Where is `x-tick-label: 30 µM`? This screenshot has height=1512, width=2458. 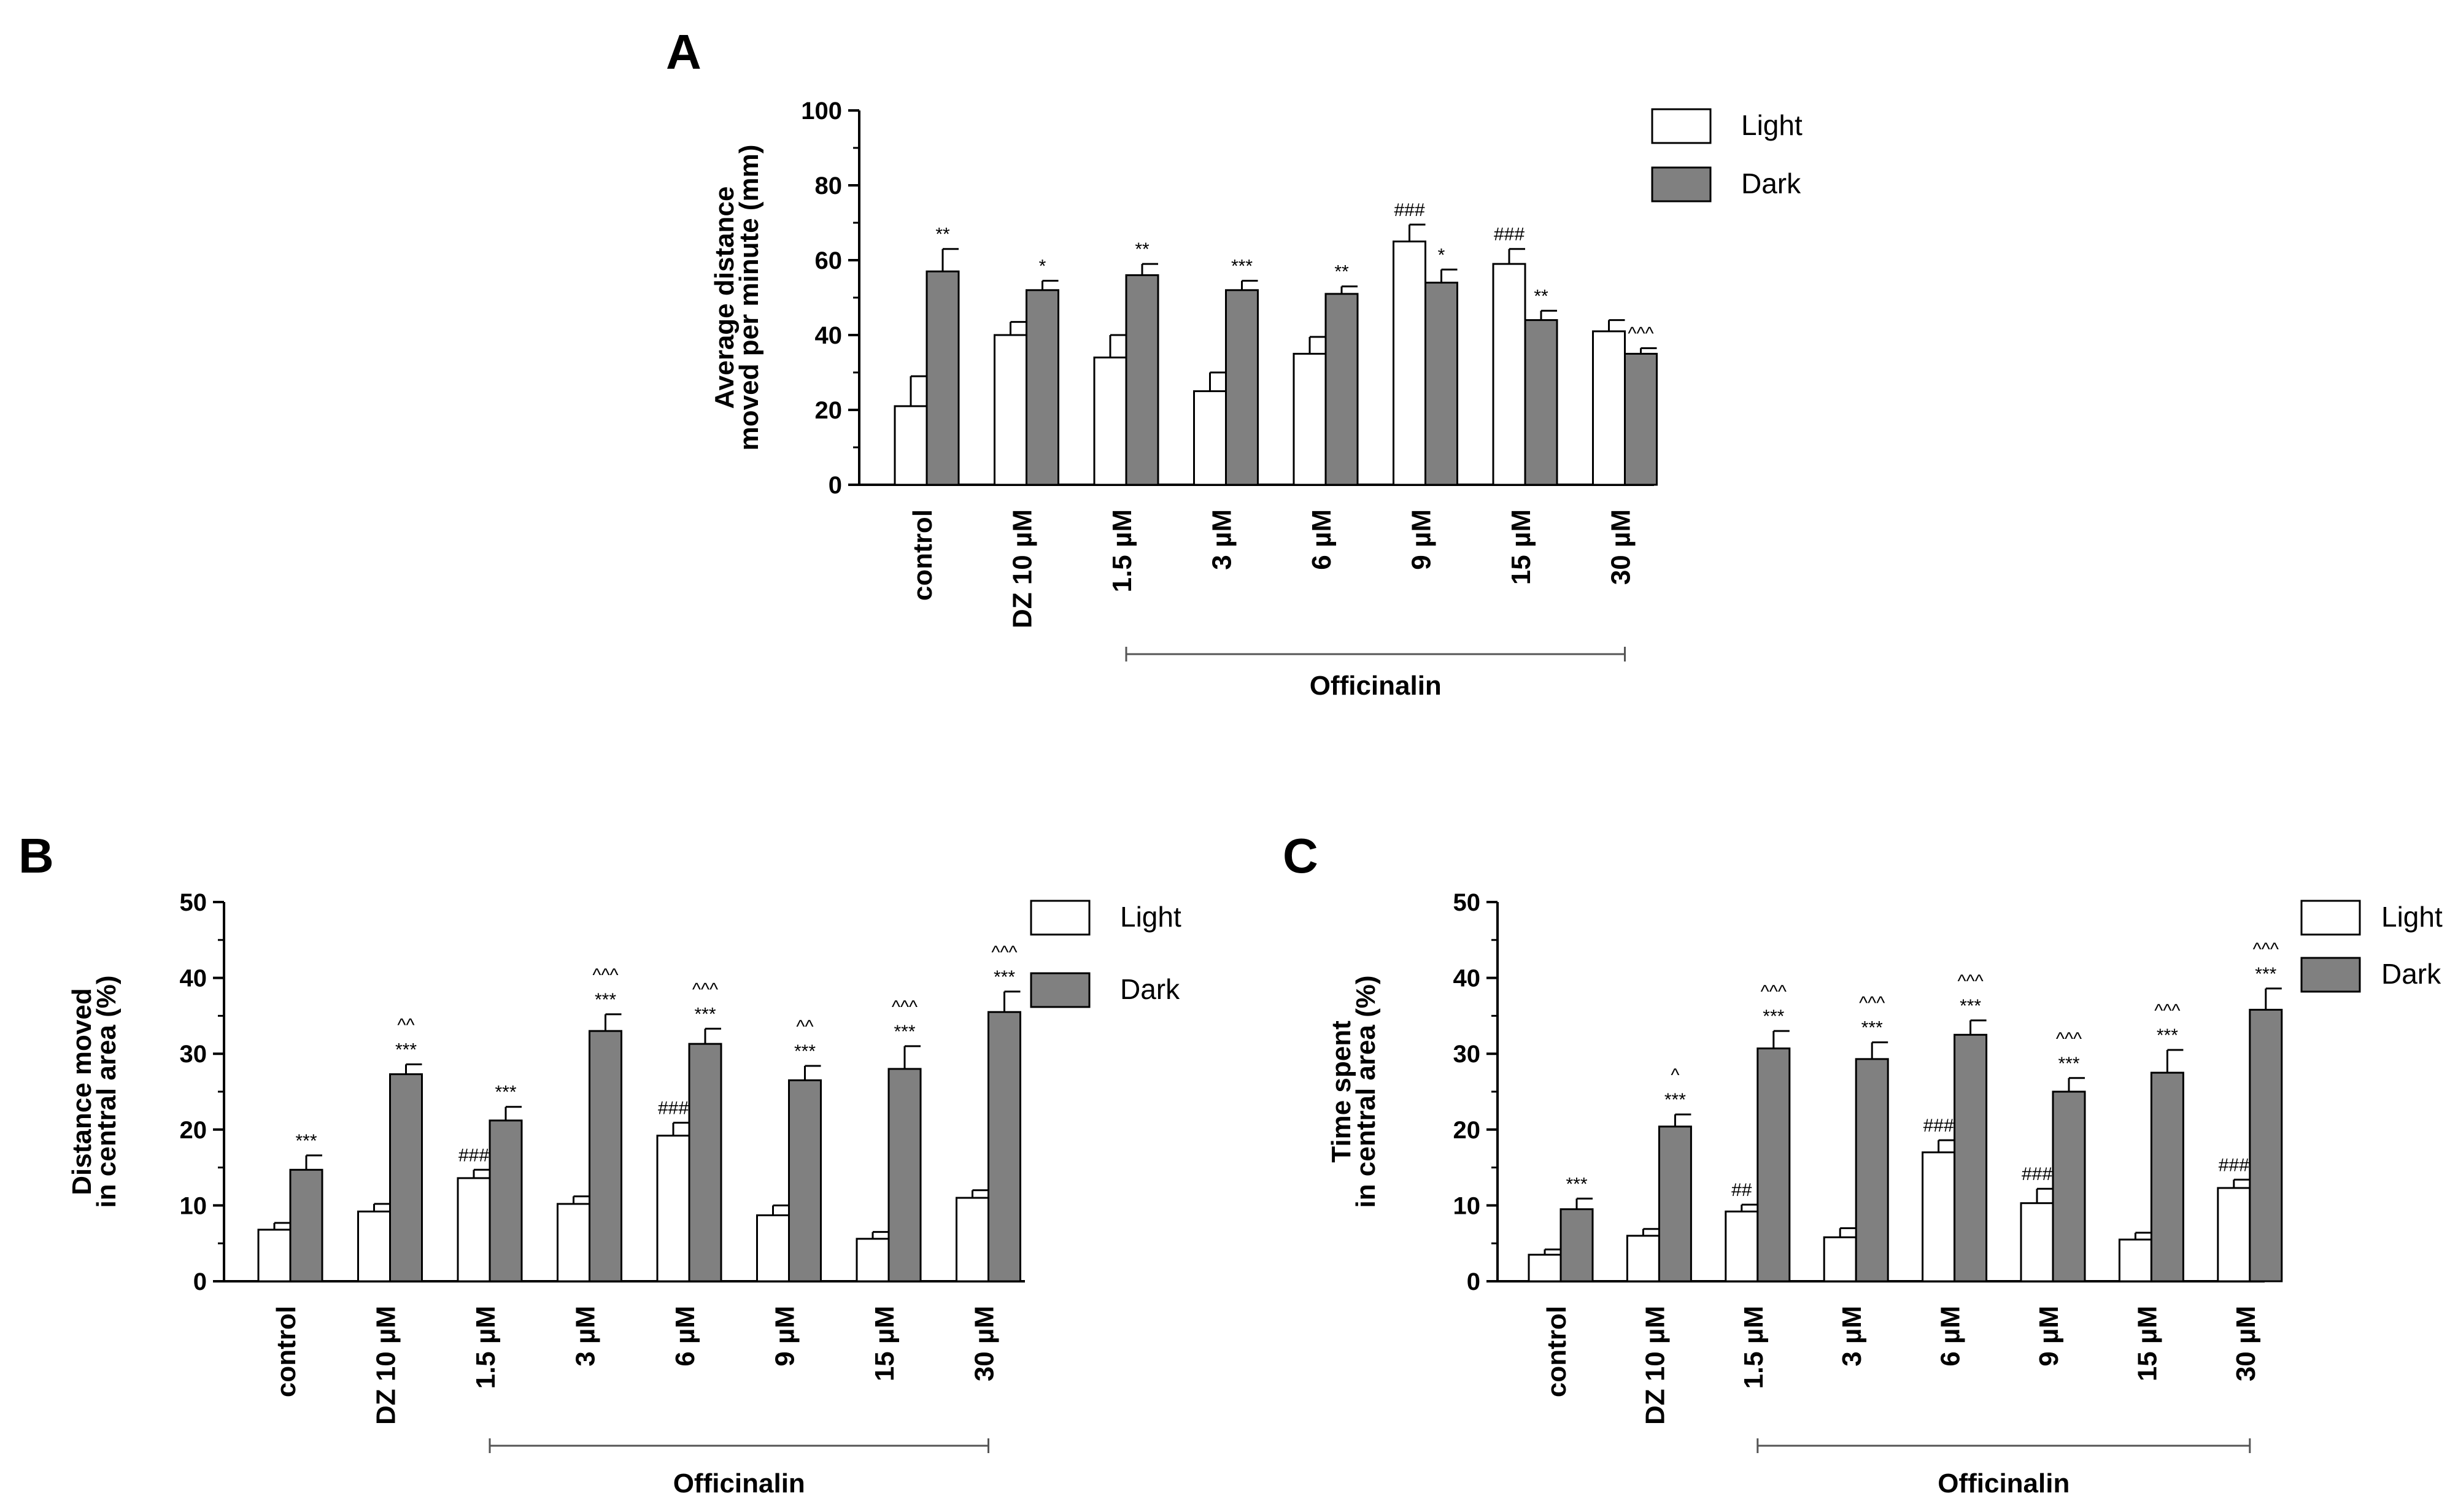 x-tick-label: 30 µM is located at coordinates (1621, 547).